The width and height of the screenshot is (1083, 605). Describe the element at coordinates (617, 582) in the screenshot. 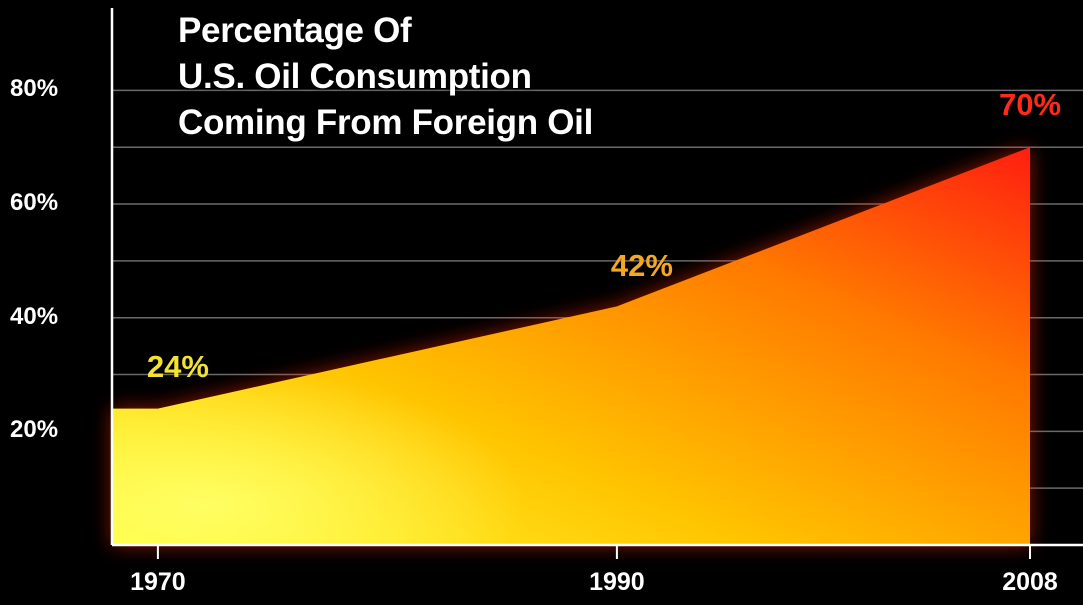

I see `x-tick-label: 1990` at that location.